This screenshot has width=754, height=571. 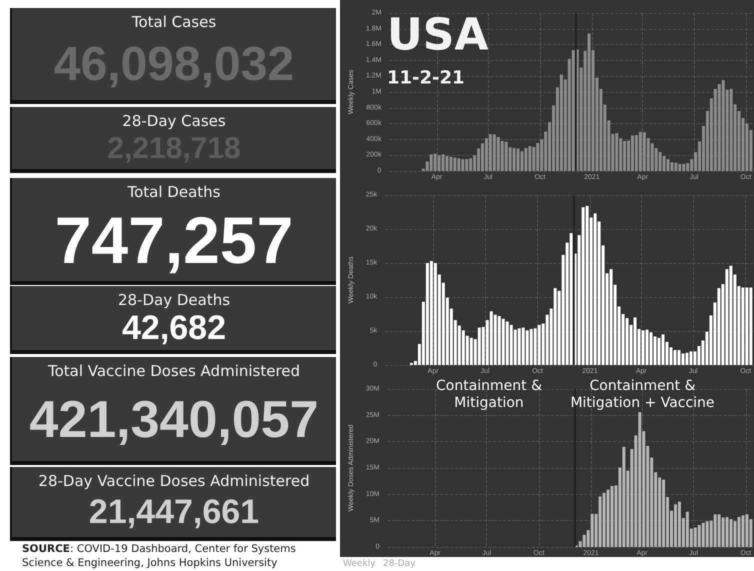 What do you see at coordinates (174, 22) in the screenshot?
I see `text: Total Cases` at bounding box center [174, 22].